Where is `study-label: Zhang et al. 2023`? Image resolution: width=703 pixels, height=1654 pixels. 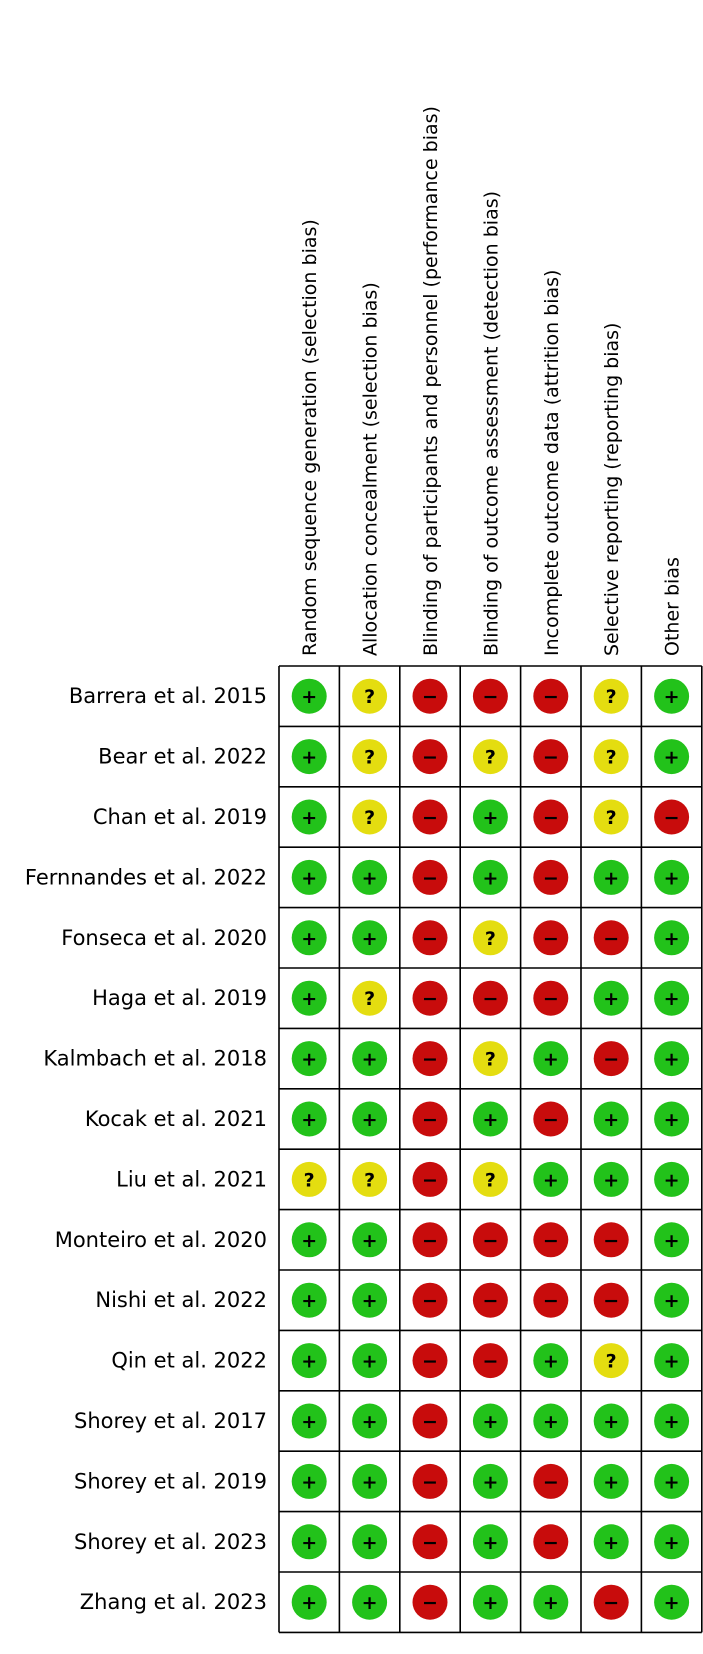
study-label: Zhang et al. 2023 is located at coordinates (173, 1602).